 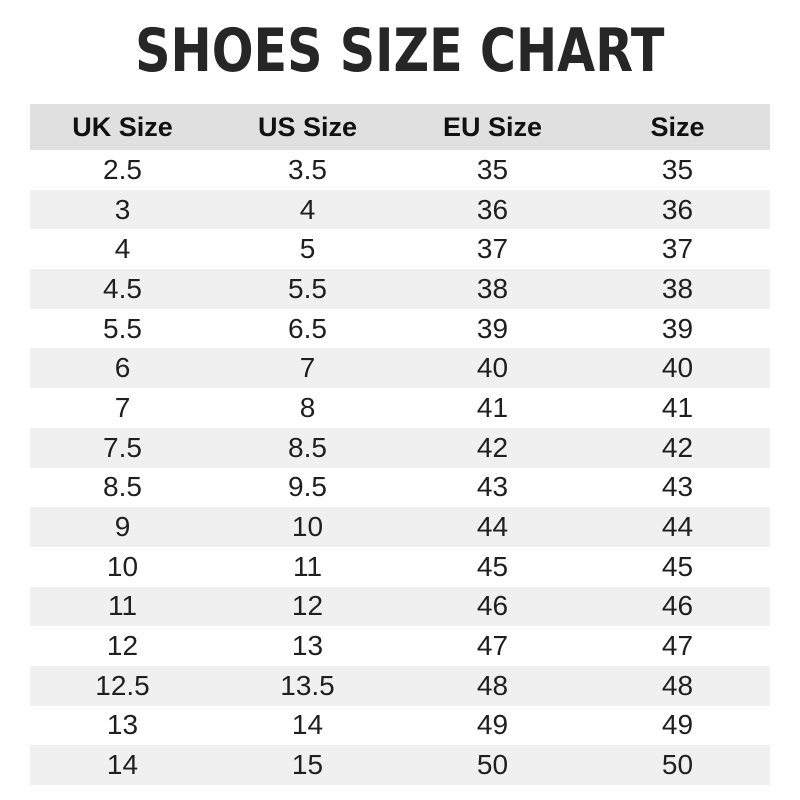 I want to click on table-row: 12.5 13.5 48 48, so click(x=400, y=685).